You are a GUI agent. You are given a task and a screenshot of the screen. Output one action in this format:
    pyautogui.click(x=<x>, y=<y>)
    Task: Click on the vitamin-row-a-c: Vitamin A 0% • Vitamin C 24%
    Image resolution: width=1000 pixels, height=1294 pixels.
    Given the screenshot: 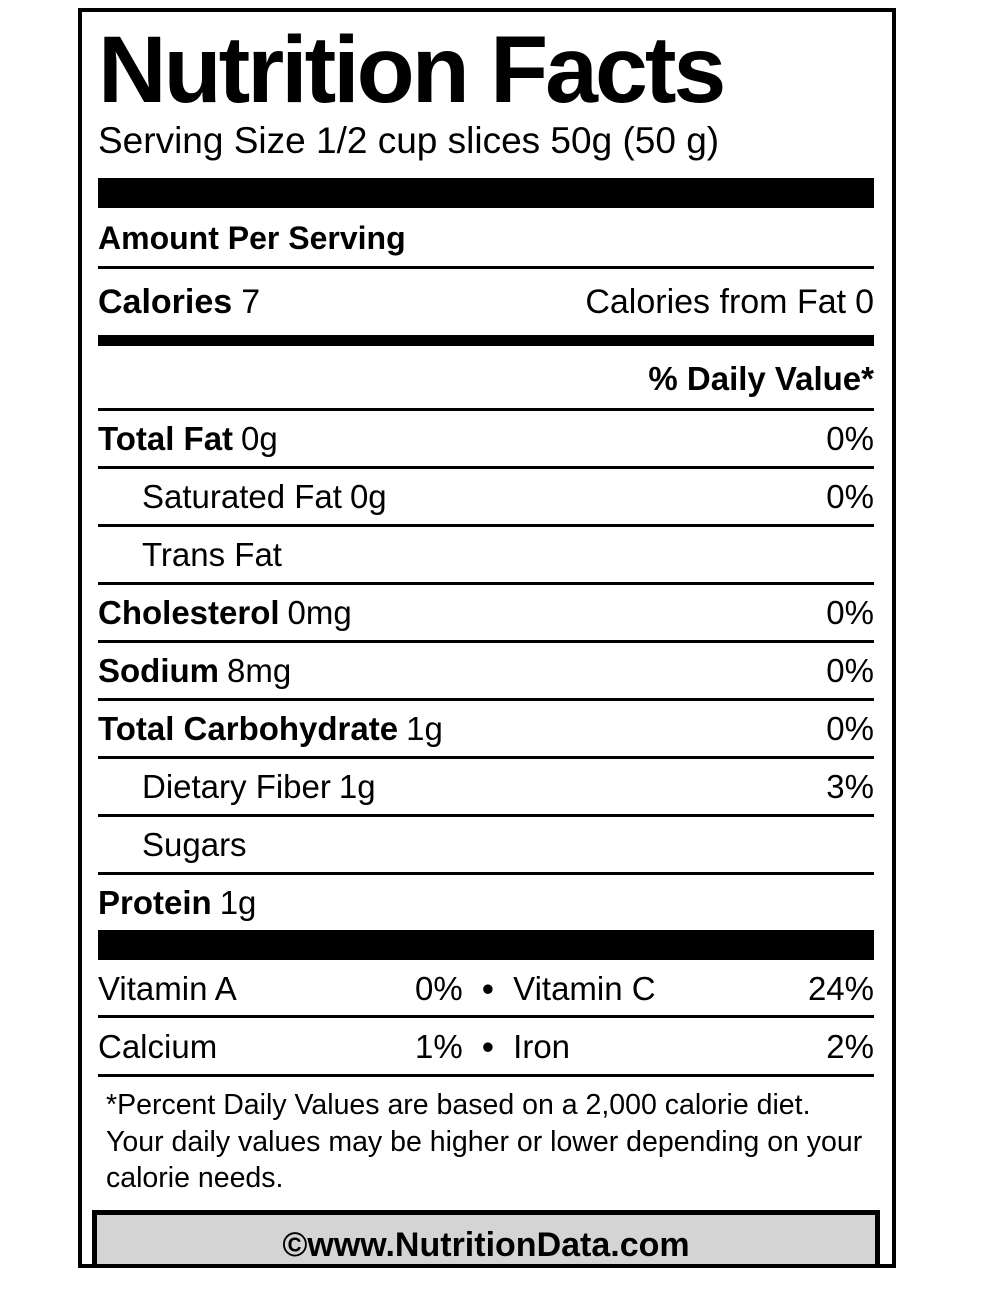 What is the action you would take?
    pyautogui.click(x=486, y=989)
    